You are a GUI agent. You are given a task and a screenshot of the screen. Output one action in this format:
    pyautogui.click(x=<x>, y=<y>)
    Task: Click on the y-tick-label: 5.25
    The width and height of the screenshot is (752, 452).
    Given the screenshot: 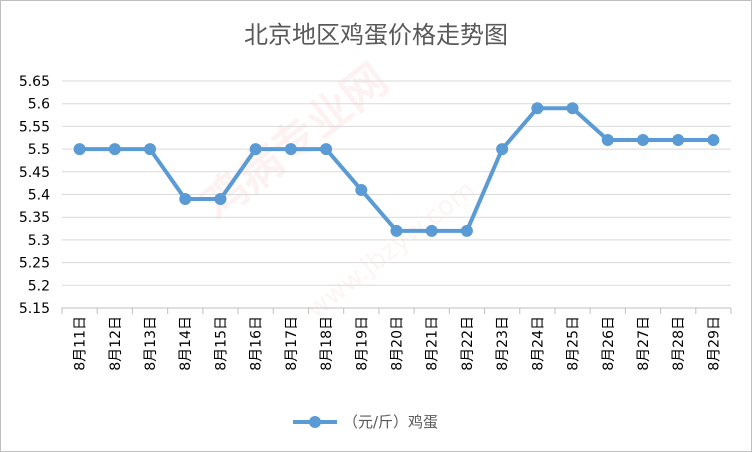 What is the action you would take?
    pyautogui.click(x=34, y=264)
    